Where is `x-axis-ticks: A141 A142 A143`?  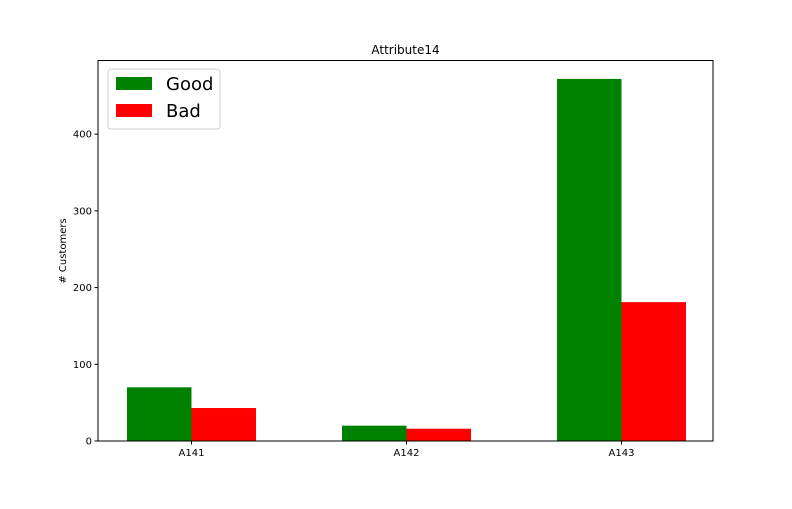
x-axis-ticks: A141 A142 A143 is located at coordinates (407, 450).